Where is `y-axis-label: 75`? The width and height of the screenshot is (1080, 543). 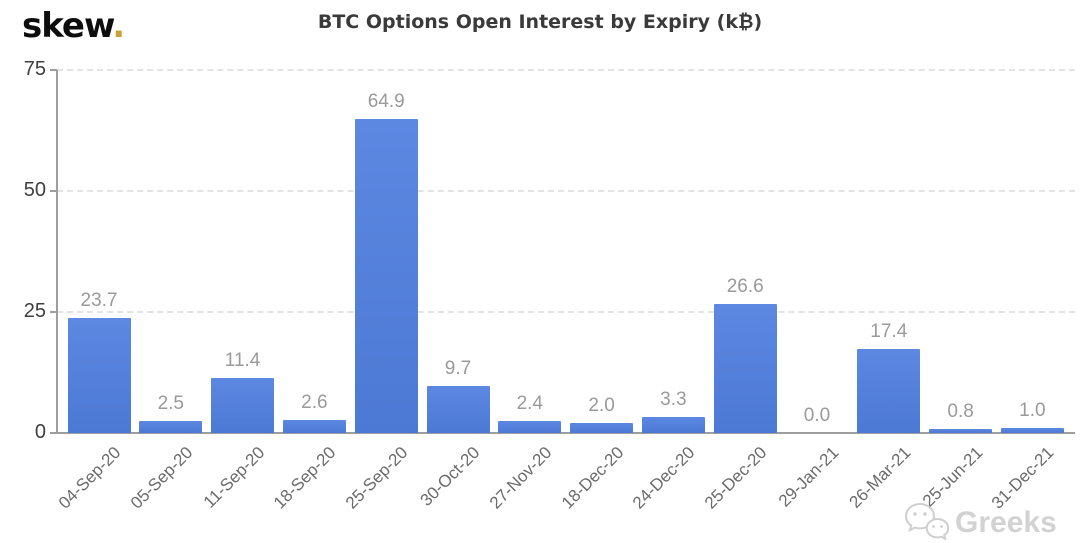
y-axis-label: 75 is located at coordinates (34, 69).